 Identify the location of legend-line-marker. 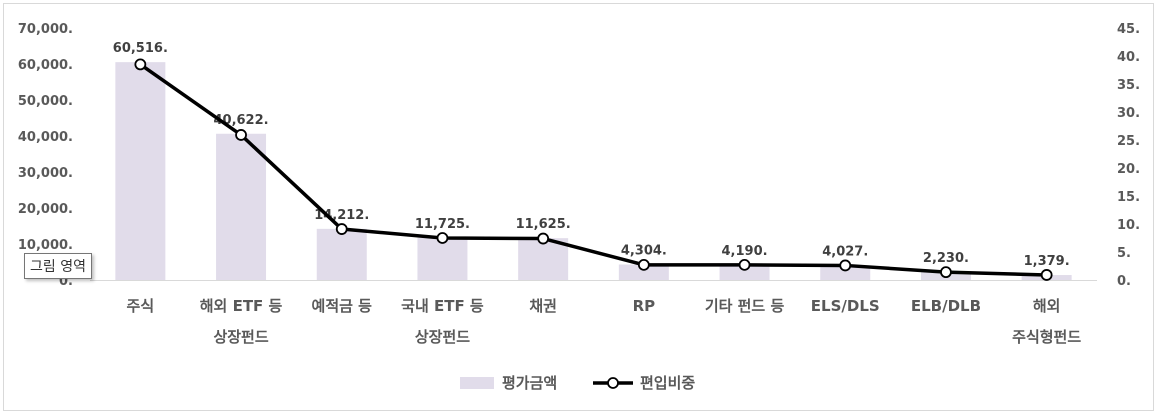
(613, 383).